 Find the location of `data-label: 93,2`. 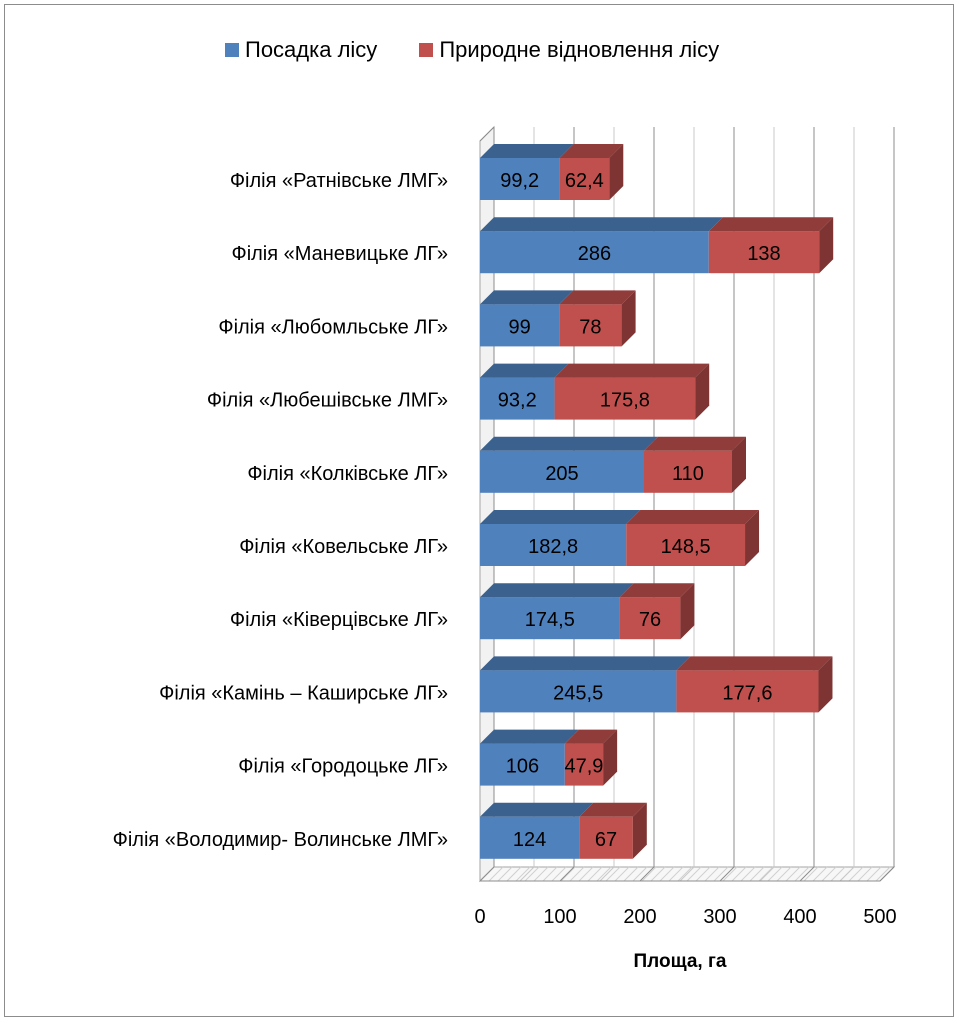

data-label: 93,2 is located at coordinates (517, 401).